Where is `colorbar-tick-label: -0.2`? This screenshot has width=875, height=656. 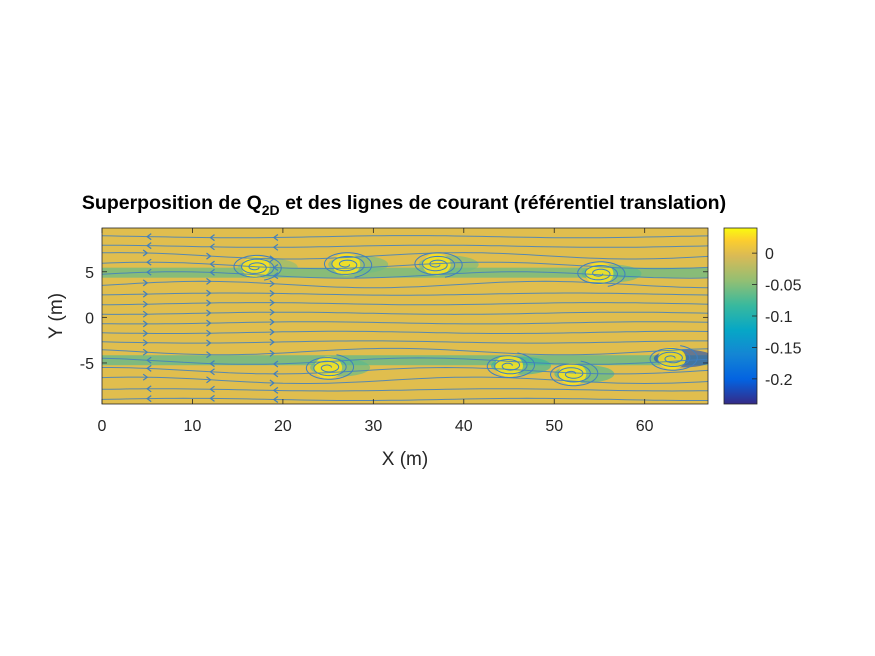
colorbar-tick-label: -0.2 is located at coordinates (779, 380).